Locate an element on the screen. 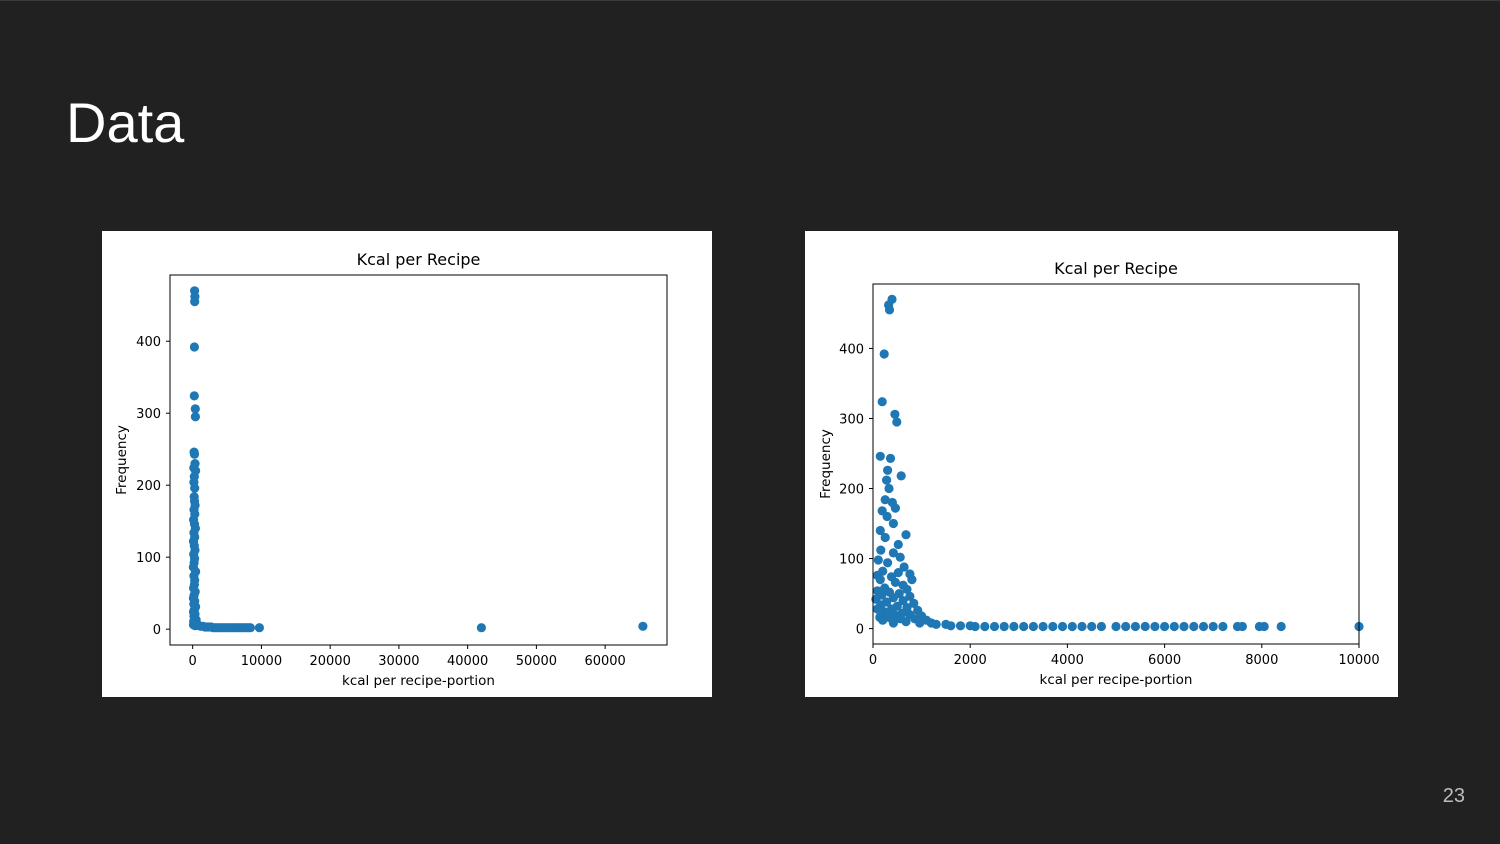  x-tick-label: 0 is located at coordinates (873, 660).